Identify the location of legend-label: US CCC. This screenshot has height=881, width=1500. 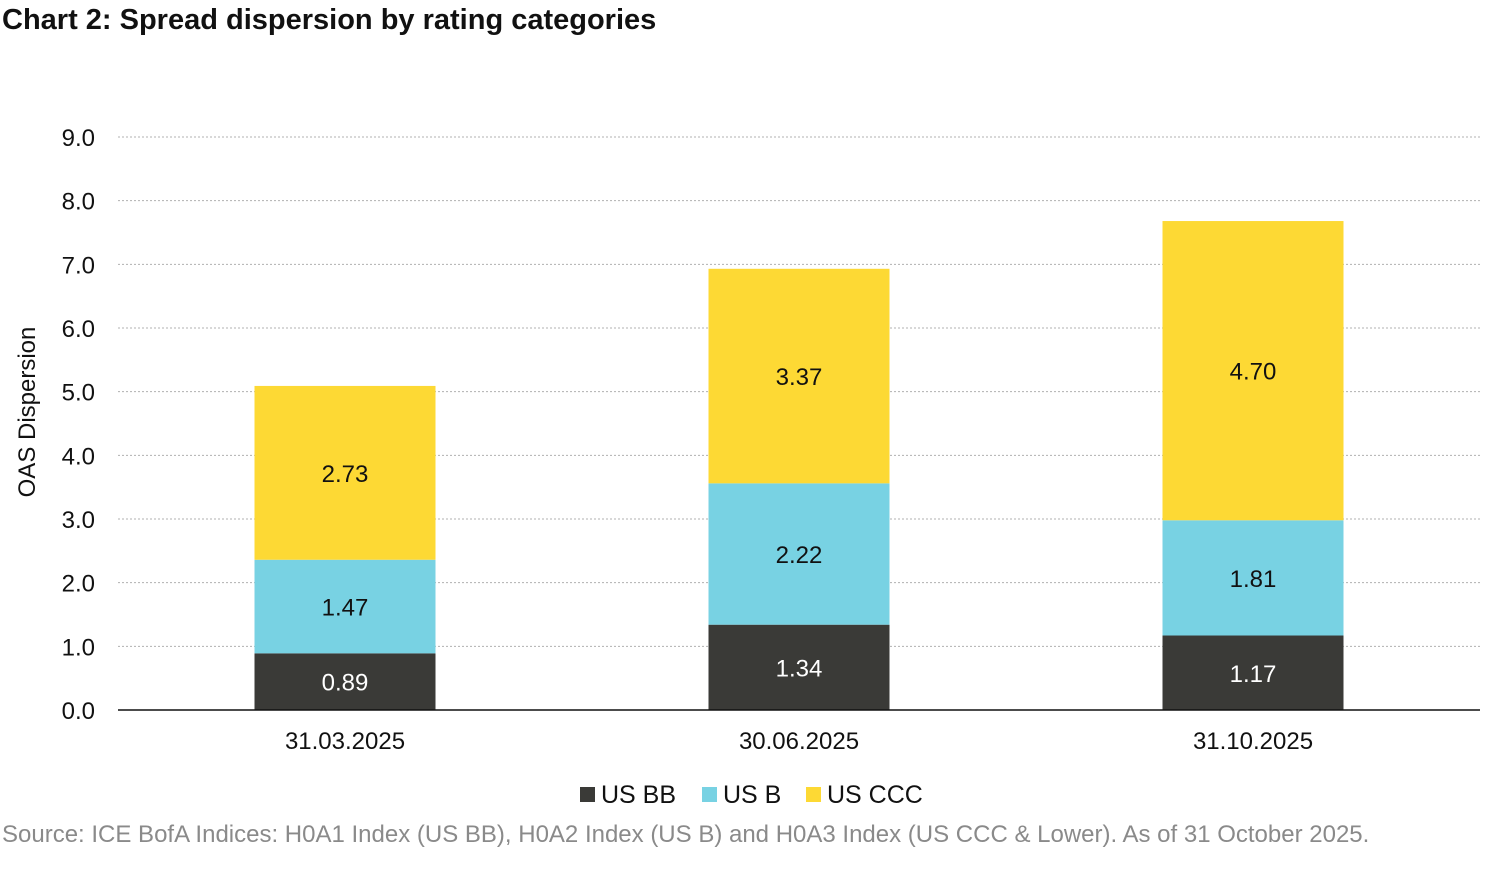
(875, 795).